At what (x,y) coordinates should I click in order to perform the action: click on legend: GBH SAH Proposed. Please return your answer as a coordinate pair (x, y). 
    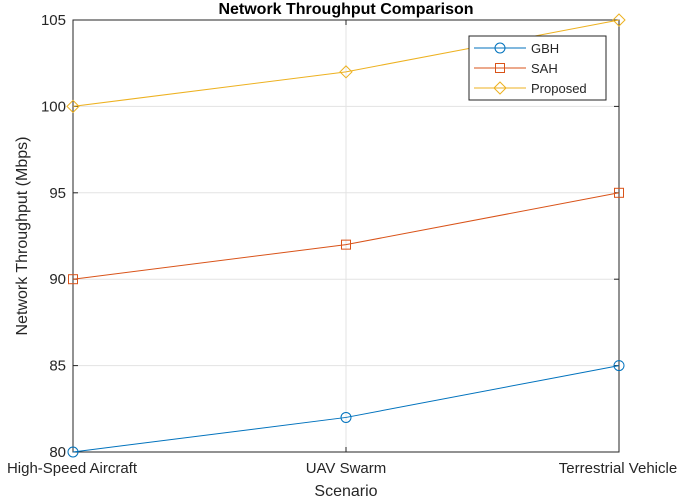
    Looking at the image, I should click on (537, 68).